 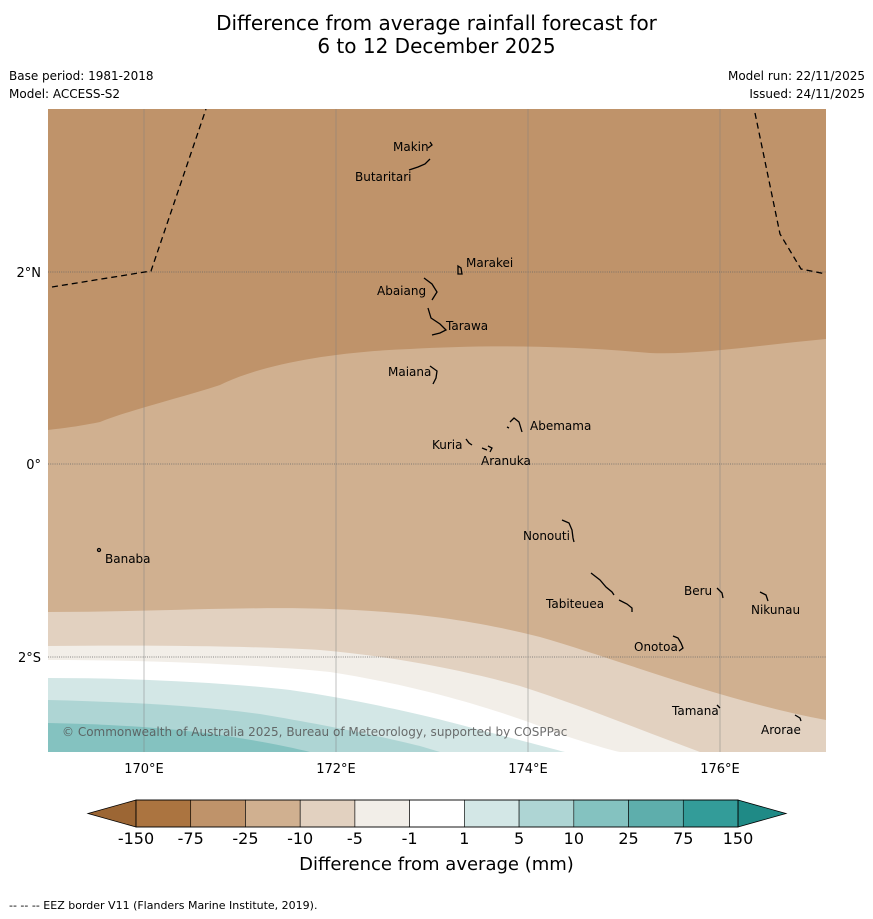 What do you see at coordinates (419, 164) in the screenshot?
I see `butaritari-island` at bounding box center [419, 164].